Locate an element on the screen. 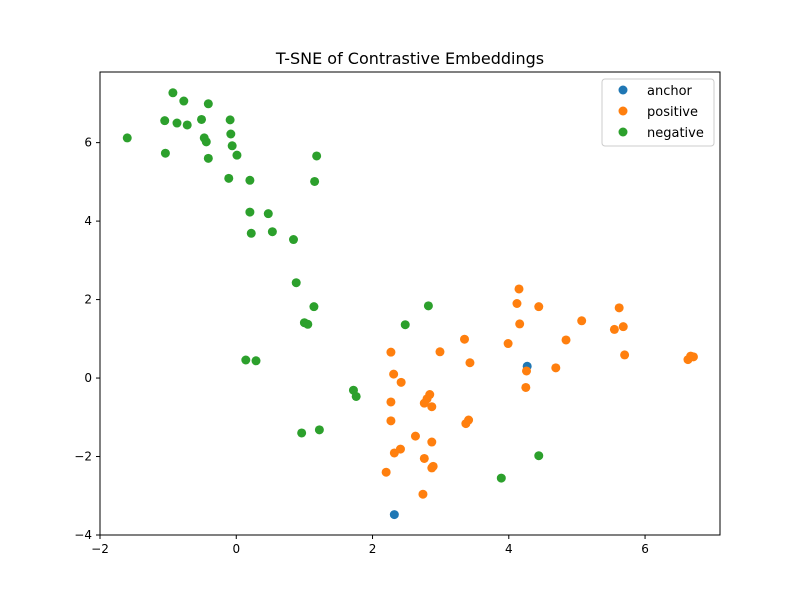 This screenshot has width=800, height=600. y-tick-label: −4 is located at coordinates (83, 535).